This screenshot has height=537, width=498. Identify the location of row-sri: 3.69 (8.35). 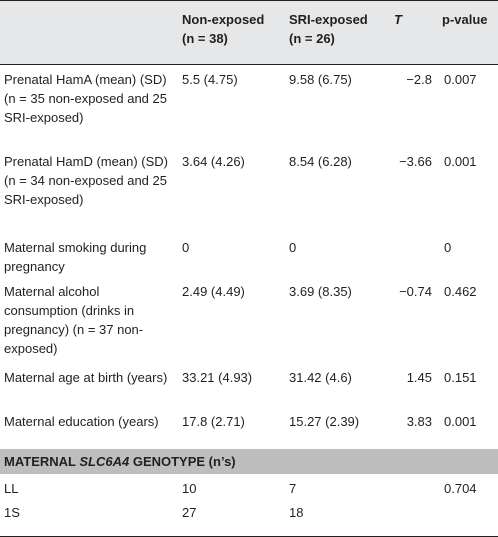
(320, 291).